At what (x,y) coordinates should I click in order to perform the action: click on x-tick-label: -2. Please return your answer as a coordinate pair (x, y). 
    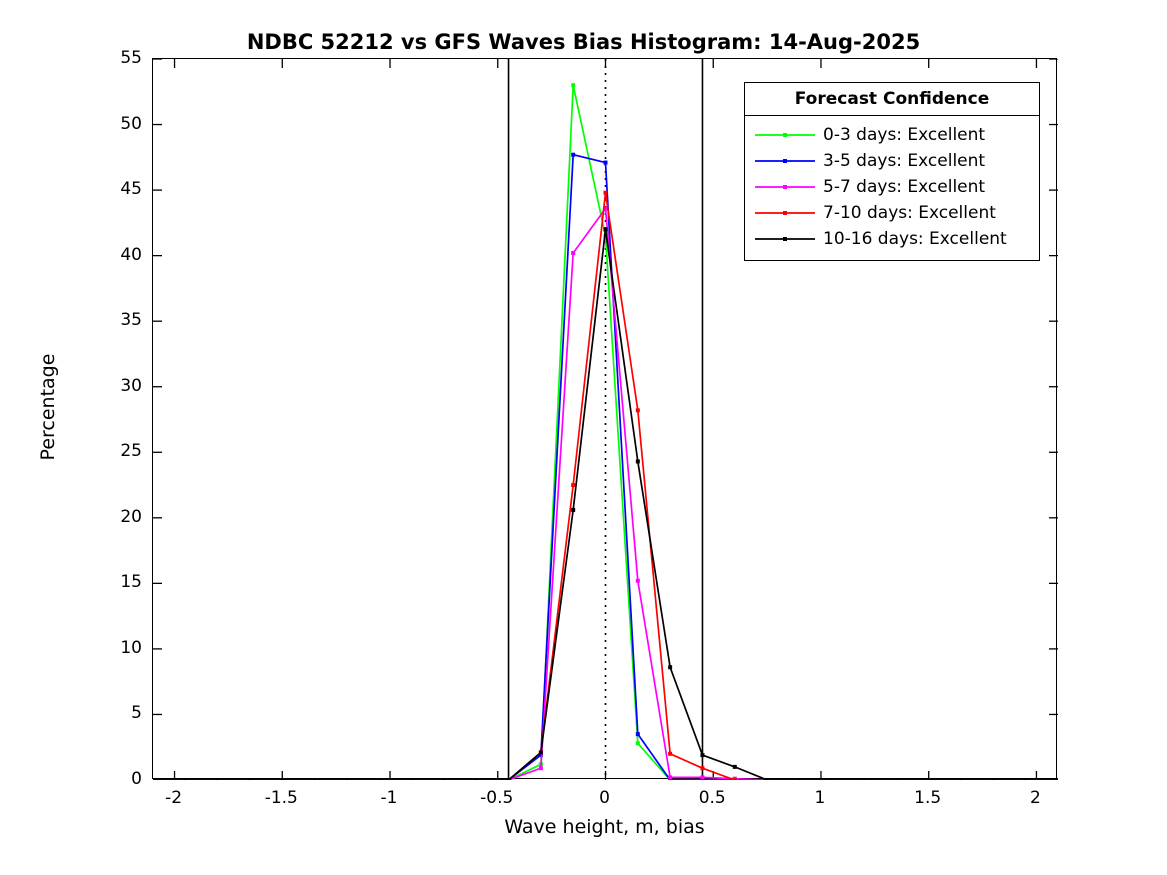
    Looking at the image, I should click on (174, 798).